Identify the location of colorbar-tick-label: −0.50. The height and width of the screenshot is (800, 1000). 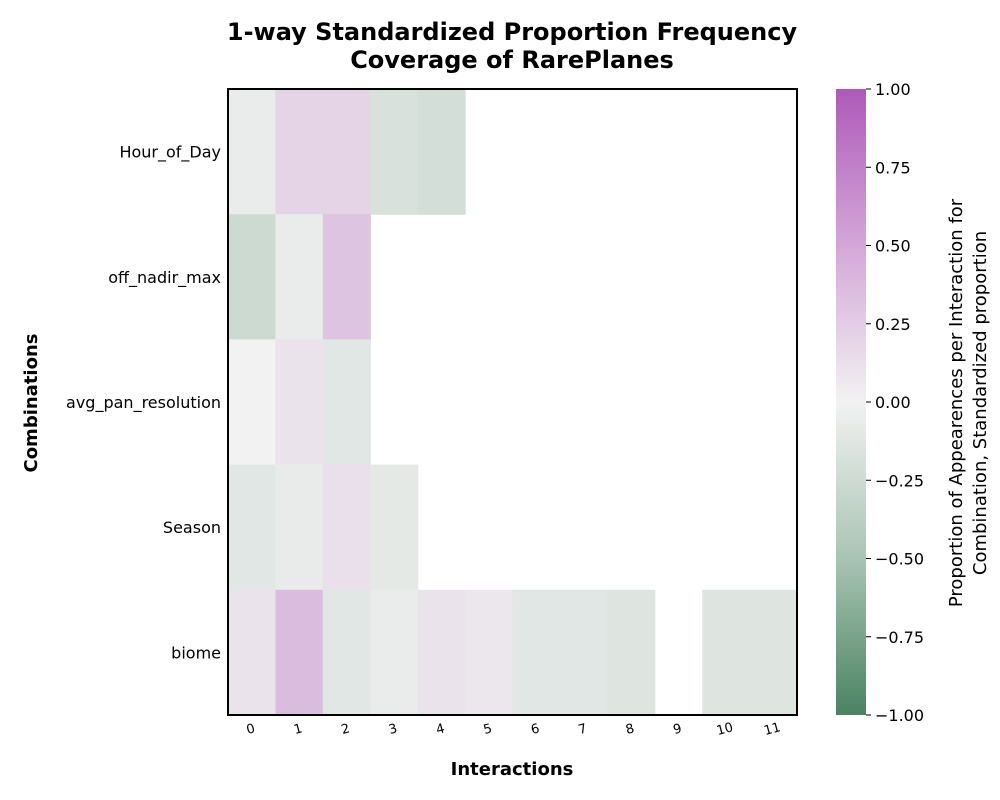
(899, 559).